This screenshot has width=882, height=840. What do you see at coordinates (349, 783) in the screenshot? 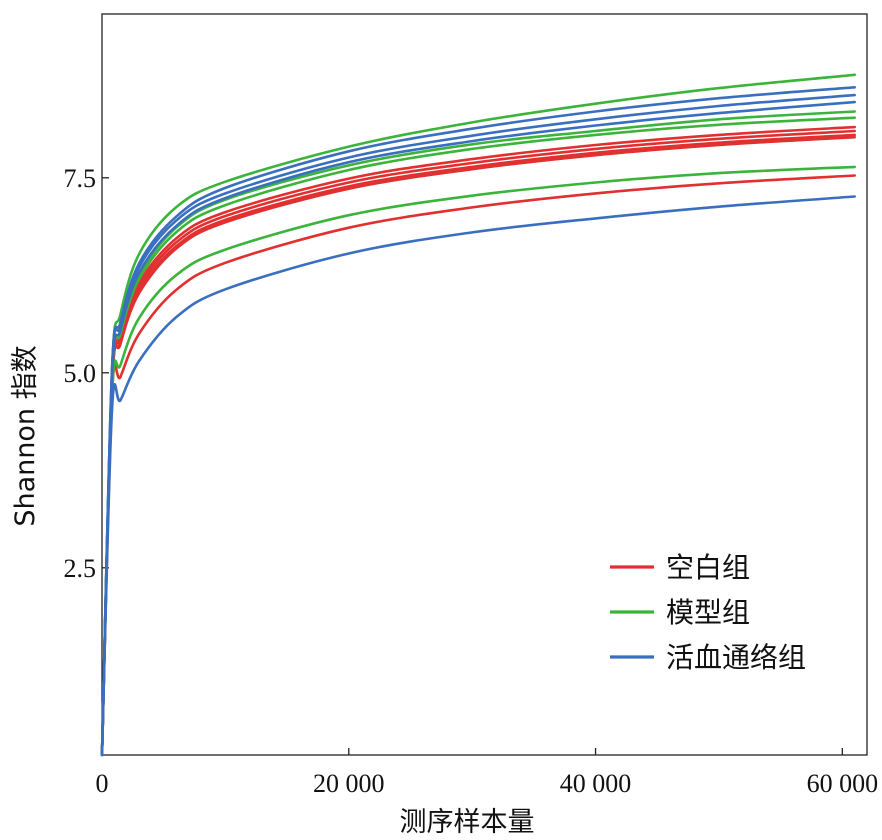
I see `x-tick-label: 20 000` at bounding box center [349, 783].